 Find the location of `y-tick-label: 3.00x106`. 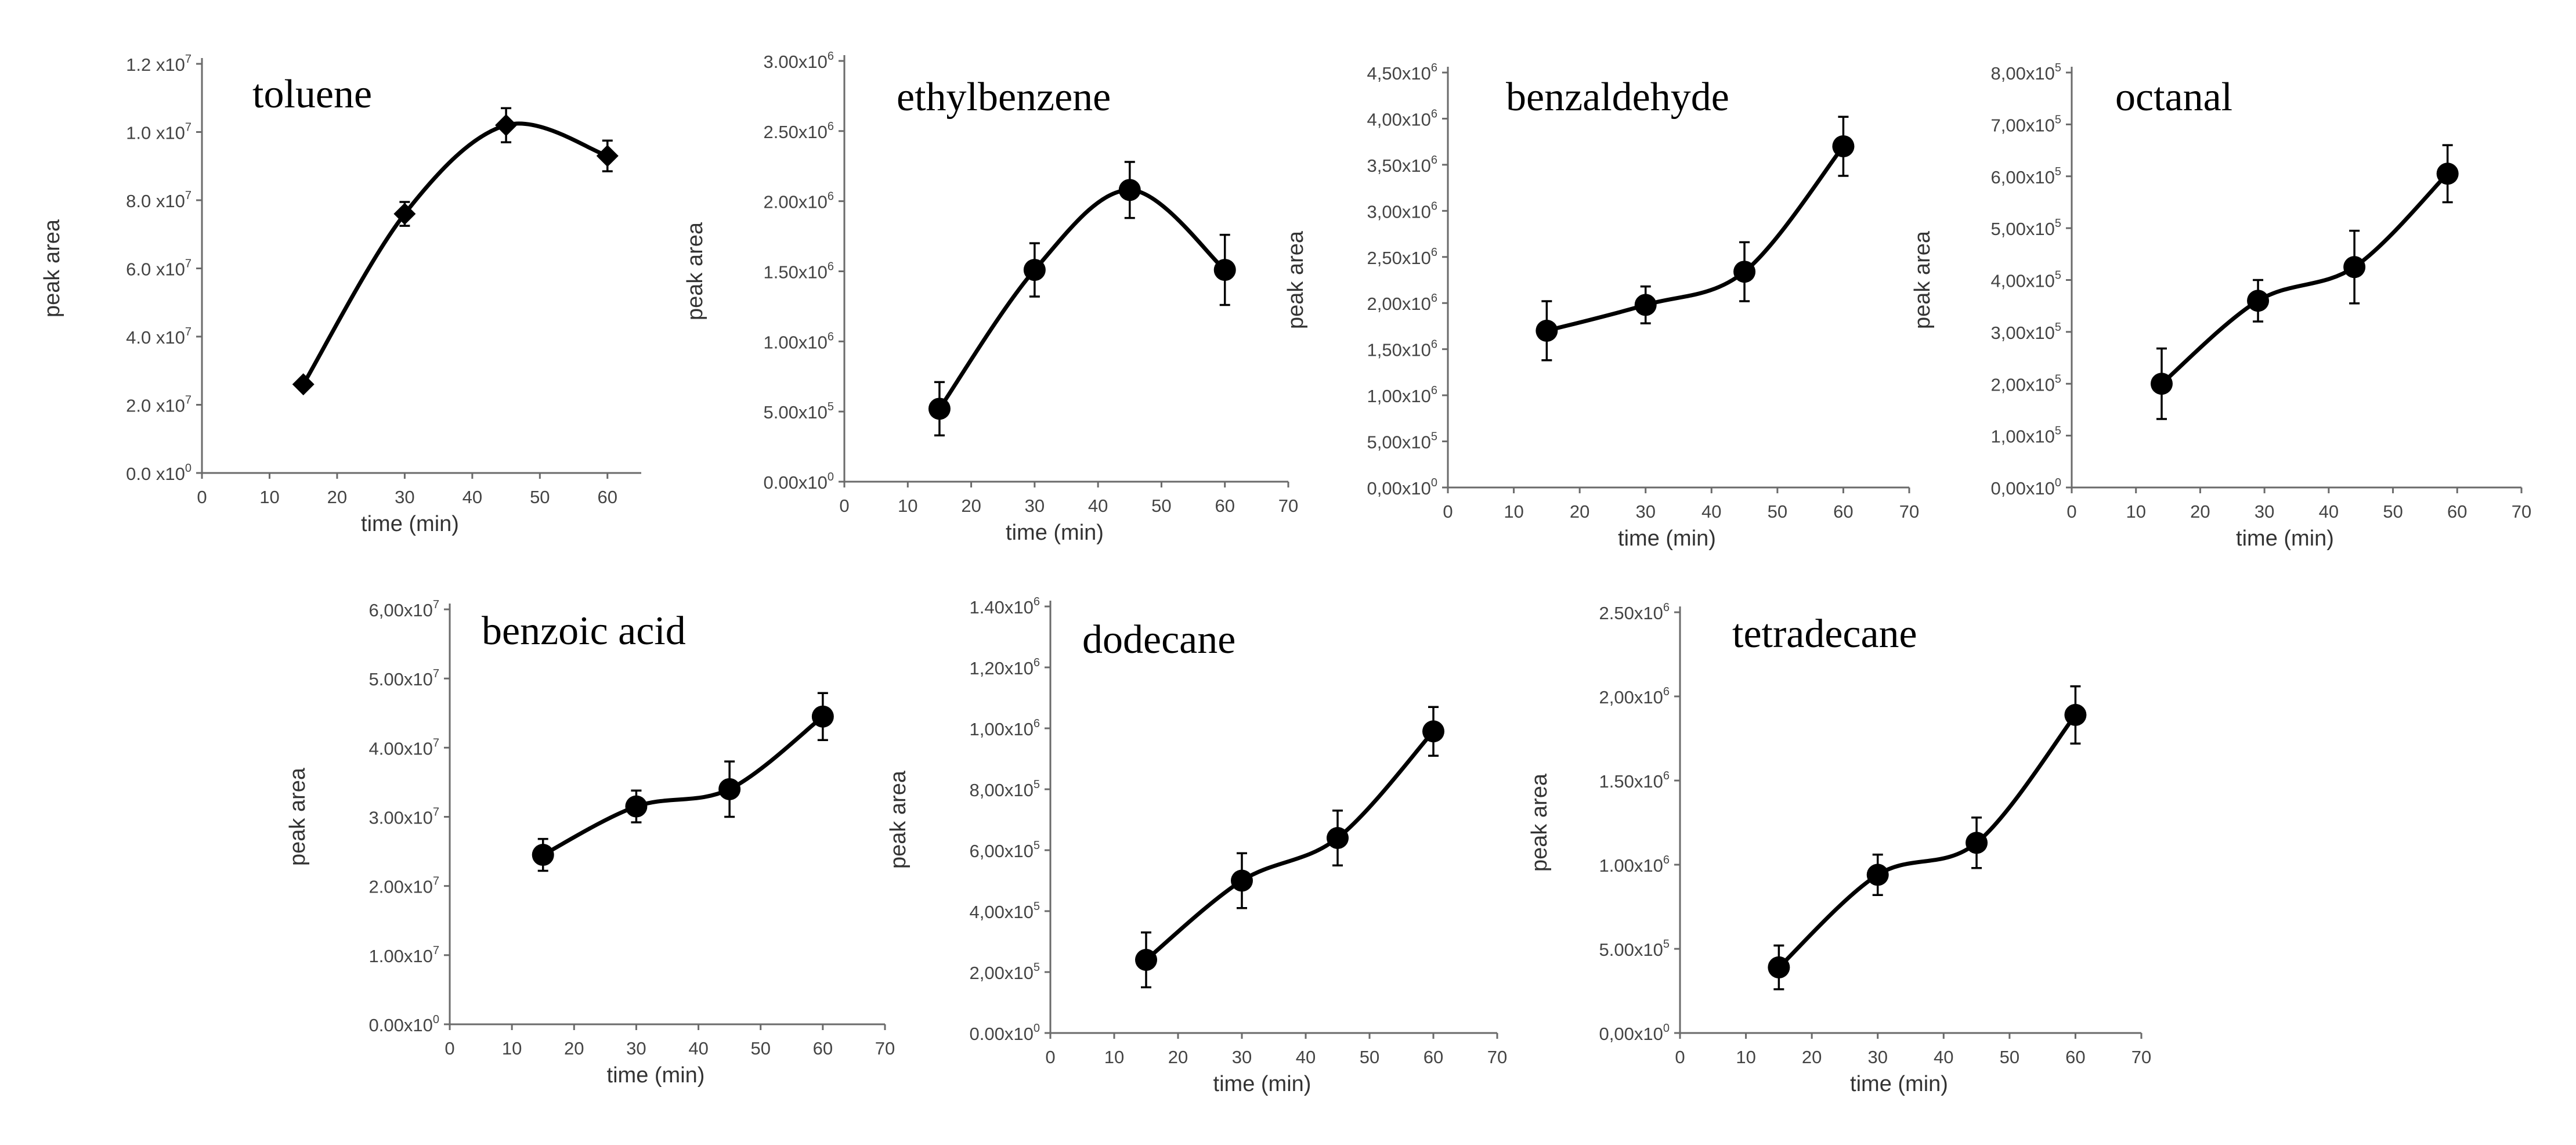

y-tick-label: 3.00x106 is located at coordinates (799, 61).